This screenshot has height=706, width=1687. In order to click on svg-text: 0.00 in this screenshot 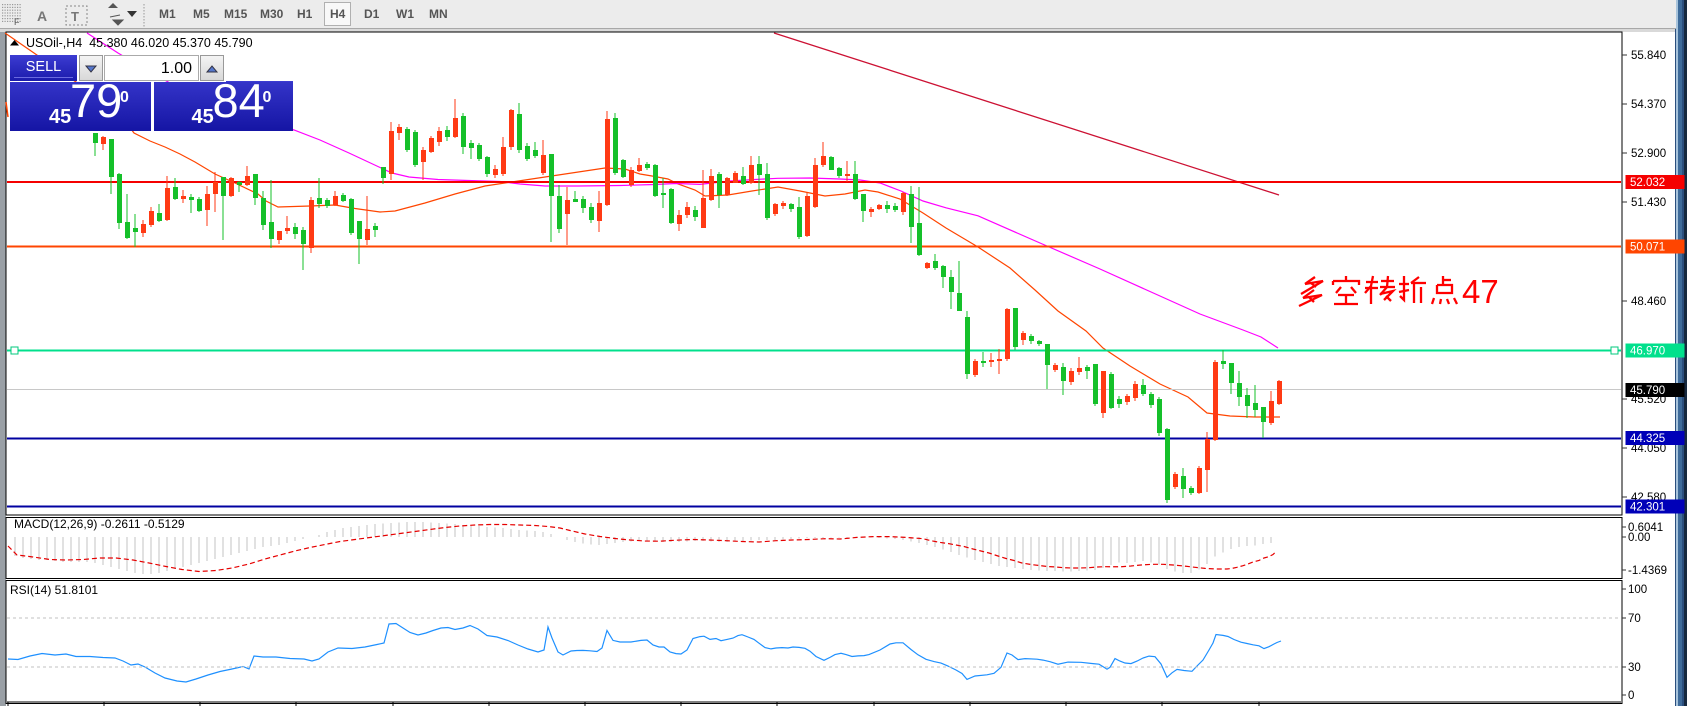, I will do `click(1639, 538)`.